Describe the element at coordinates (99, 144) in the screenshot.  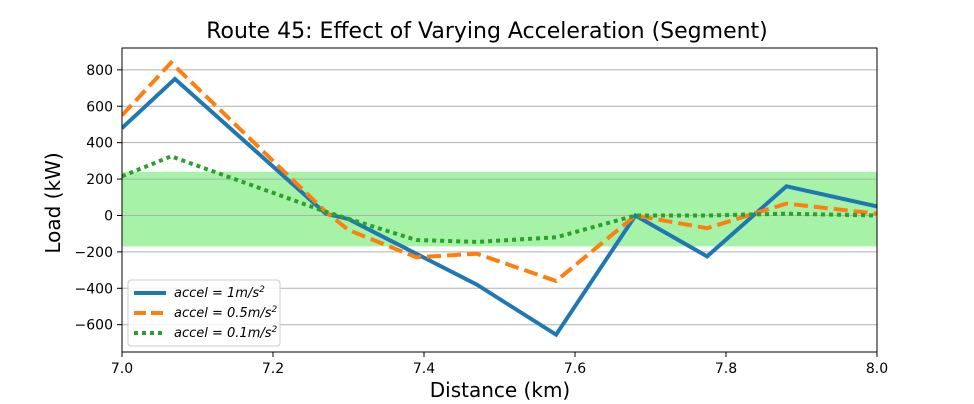
I see `y-tick-label: 400` at that location.